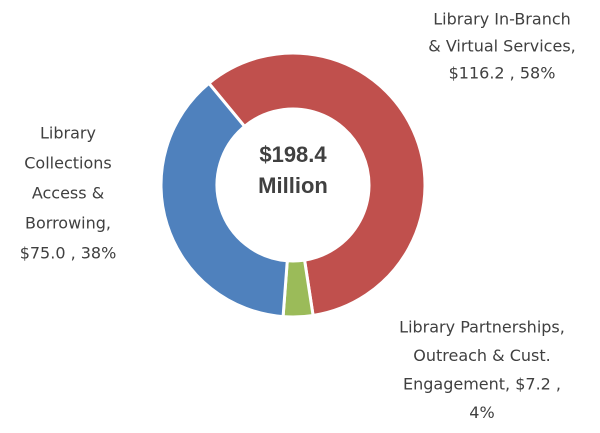 The width and height of the screenshot is (600, 433). What do you see at coordinates (481, 412) in the screenshot?
I see `data-label: 4%` at bounding box center [481, 412].